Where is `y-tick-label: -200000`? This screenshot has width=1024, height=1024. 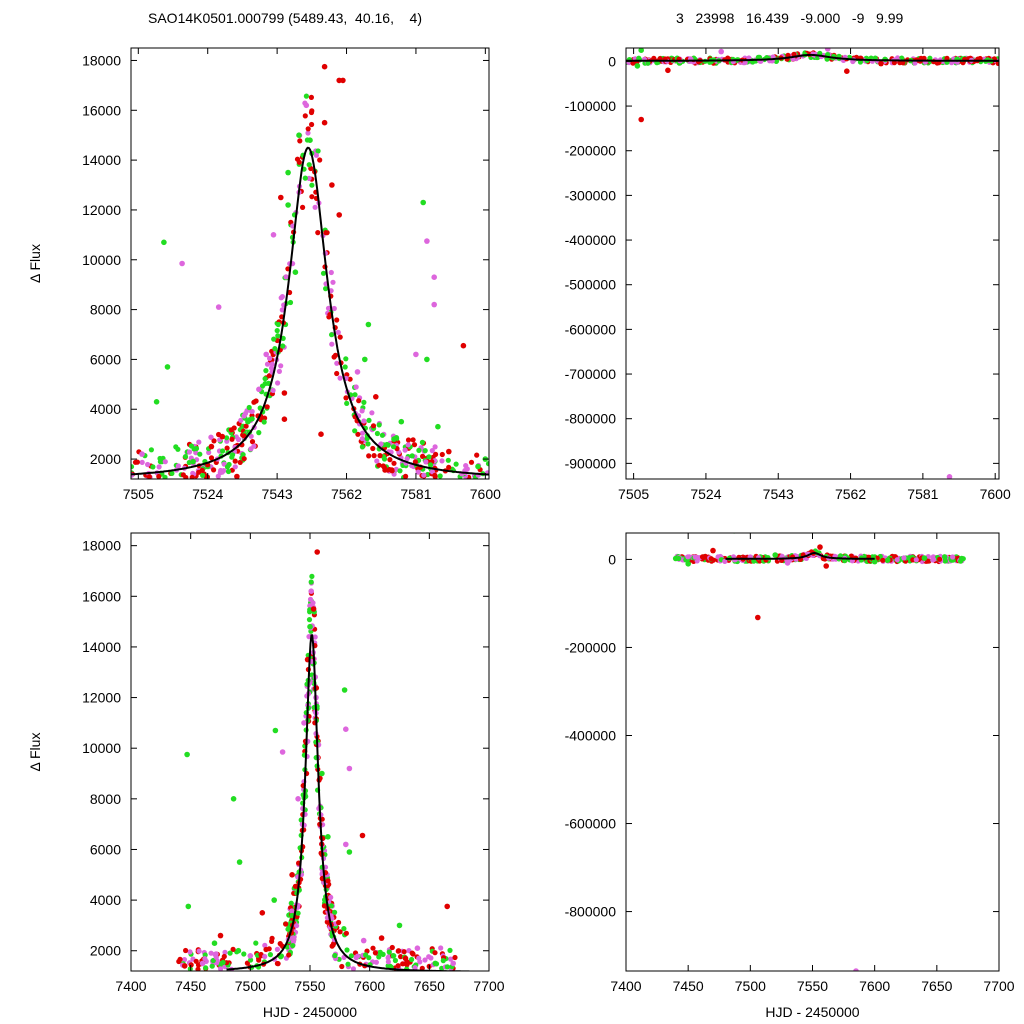 y-tick-label: -200000 is located at coordinates (591, 647).